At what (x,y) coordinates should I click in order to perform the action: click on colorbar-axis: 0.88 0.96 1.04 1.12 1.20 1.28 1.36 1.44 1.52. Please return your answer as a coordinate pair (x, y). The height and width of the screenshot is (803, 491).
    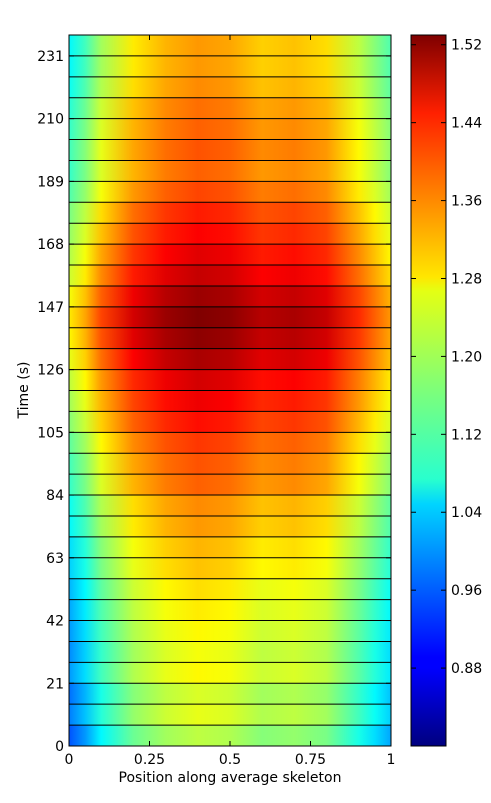
    Looking at the image, I should click on (446, 357).